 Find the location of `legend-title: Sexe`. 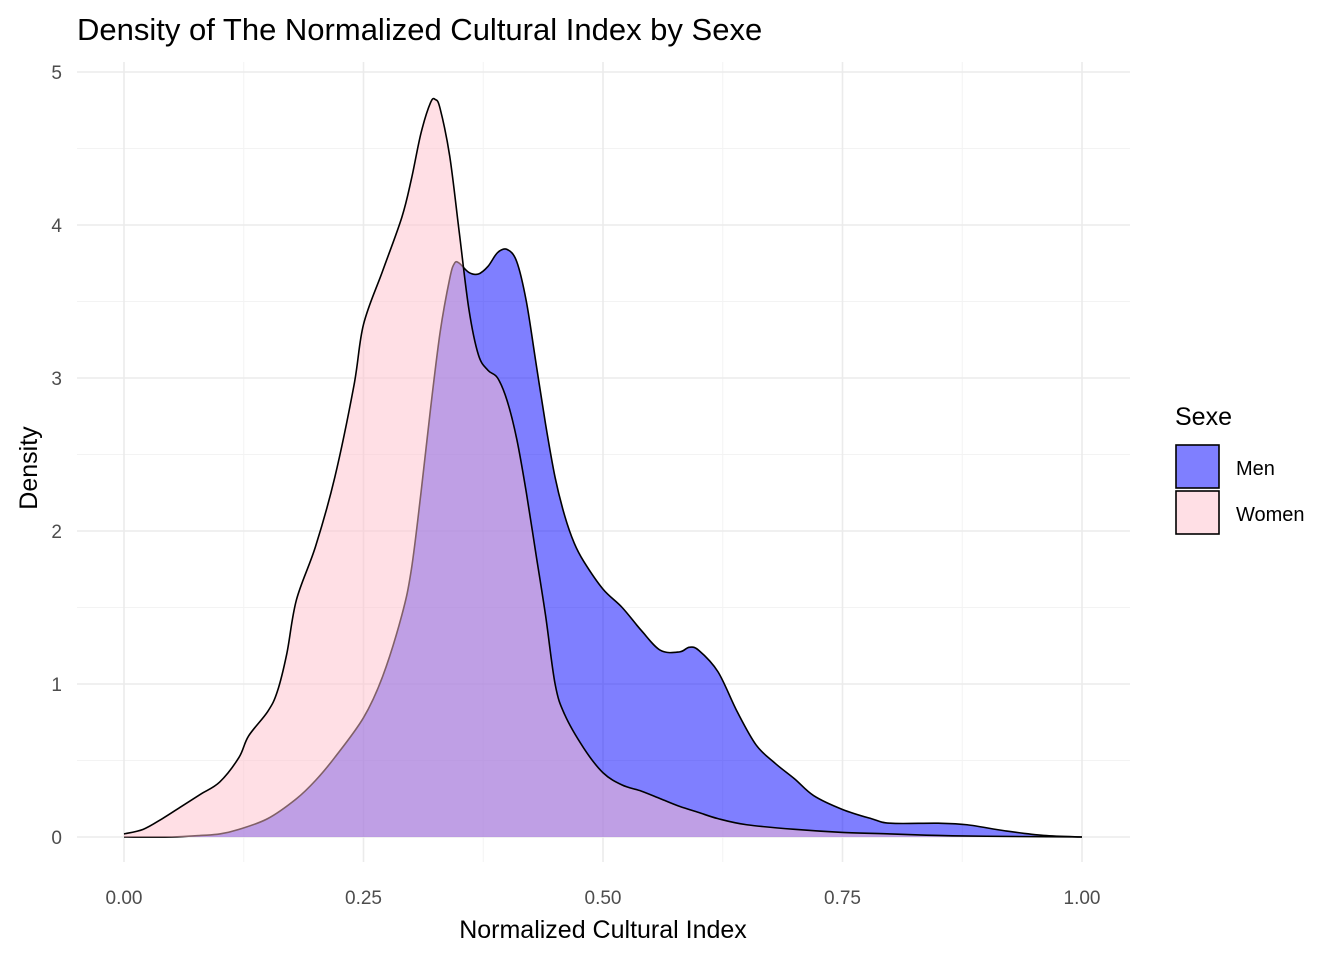

legend-title: Sexe is located at coordinates (1203, 417).